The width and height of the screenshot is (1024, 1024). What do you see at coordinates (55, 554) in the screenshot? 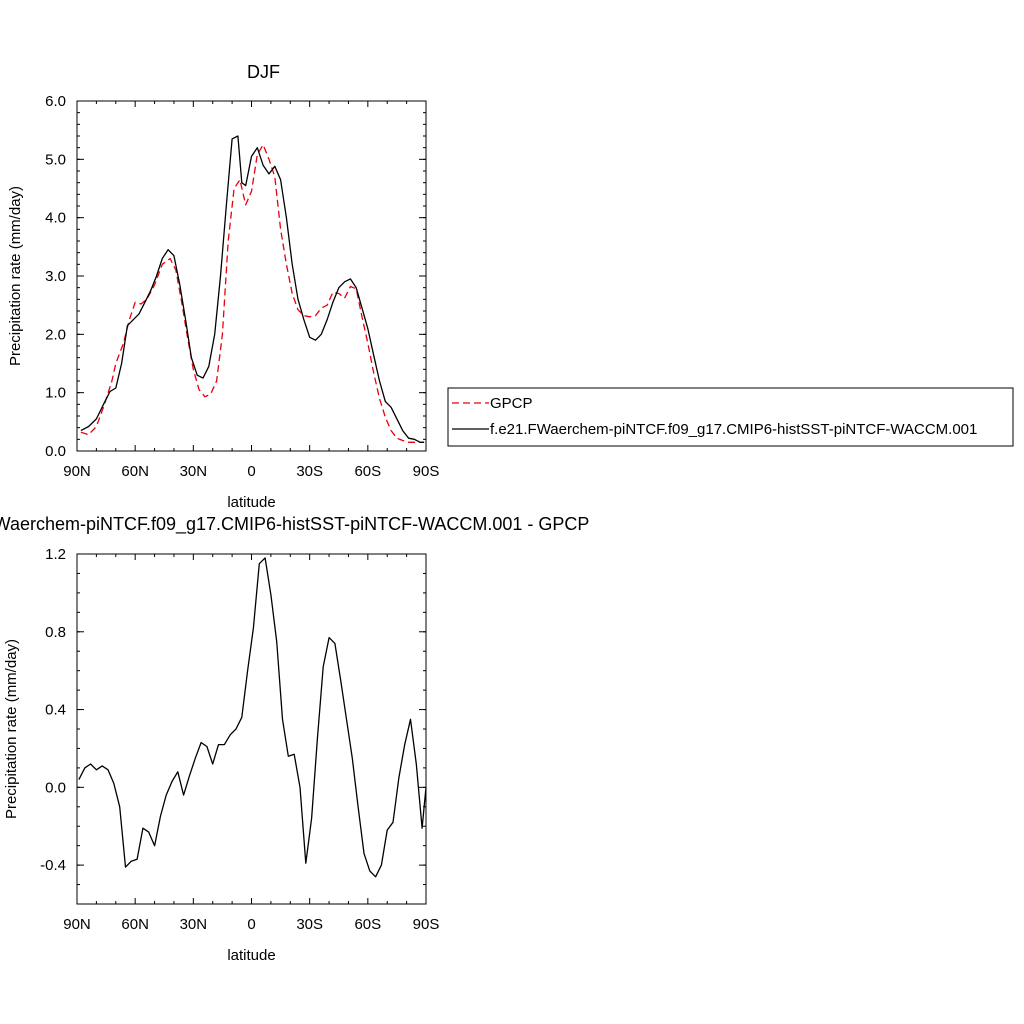
I see `y-tick-label: 1.2` at bounding box center [55, 554].